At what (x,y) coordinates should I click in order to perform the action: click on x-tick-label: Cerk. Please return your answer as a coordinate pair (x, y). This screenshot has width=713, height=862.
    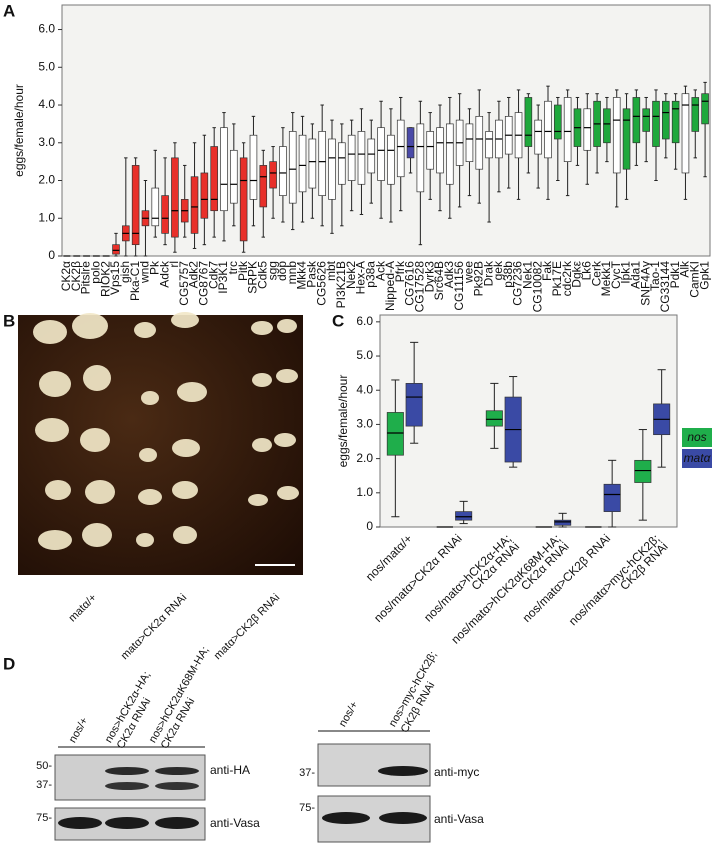
    Looking at the image, I should click on (596, 273).